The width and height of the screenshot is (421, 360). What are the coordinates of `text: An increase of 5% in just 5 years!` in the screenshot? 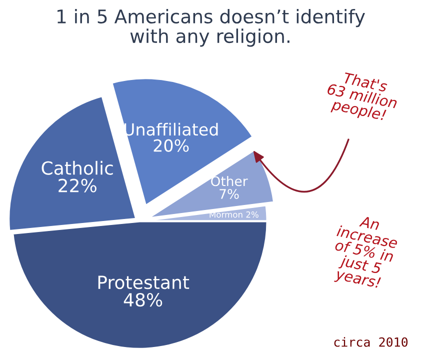 It's located at (366, 254).